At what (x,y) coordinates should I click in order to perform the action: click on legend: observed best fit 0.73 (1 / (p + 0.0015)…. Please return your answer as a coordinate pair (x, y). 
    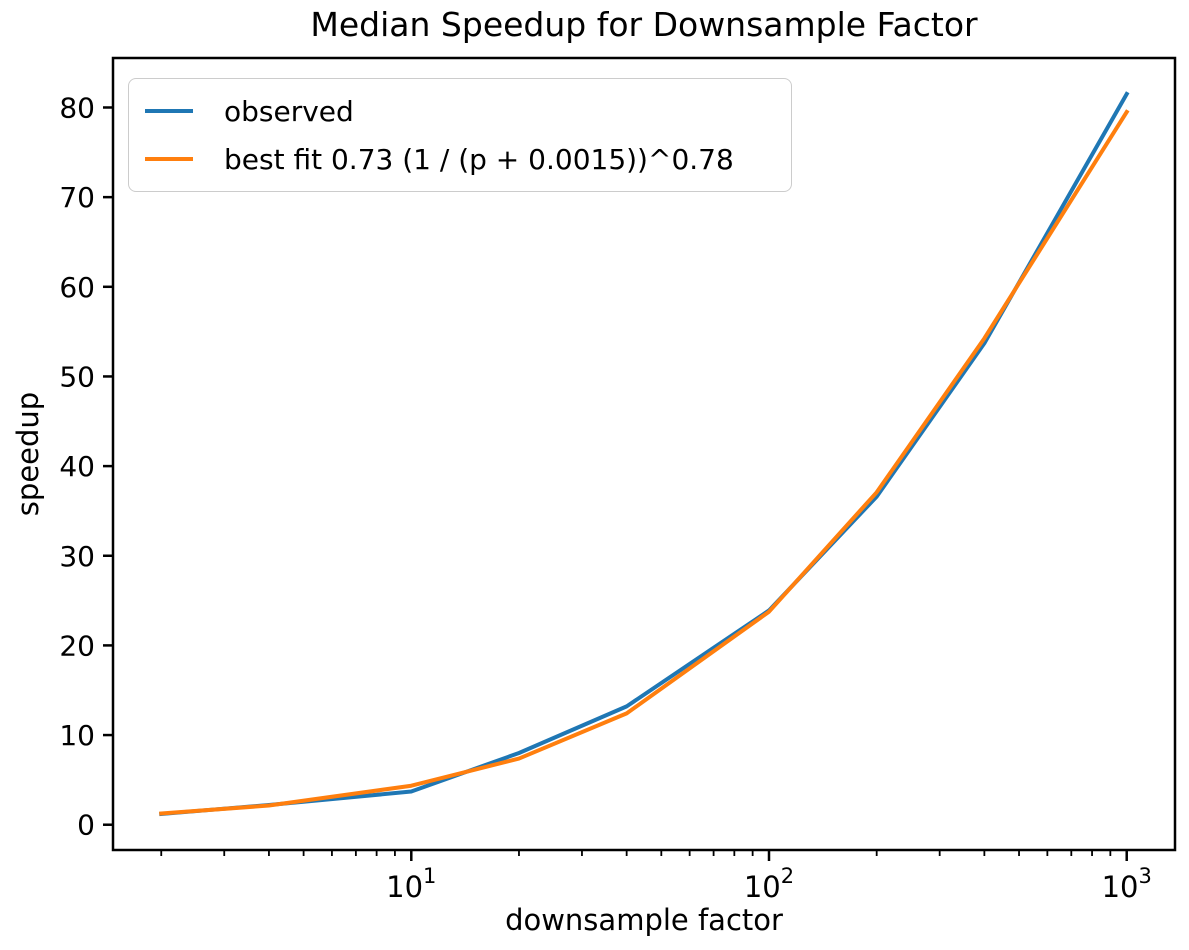
    Looking at the image, I should click on (460, 135).